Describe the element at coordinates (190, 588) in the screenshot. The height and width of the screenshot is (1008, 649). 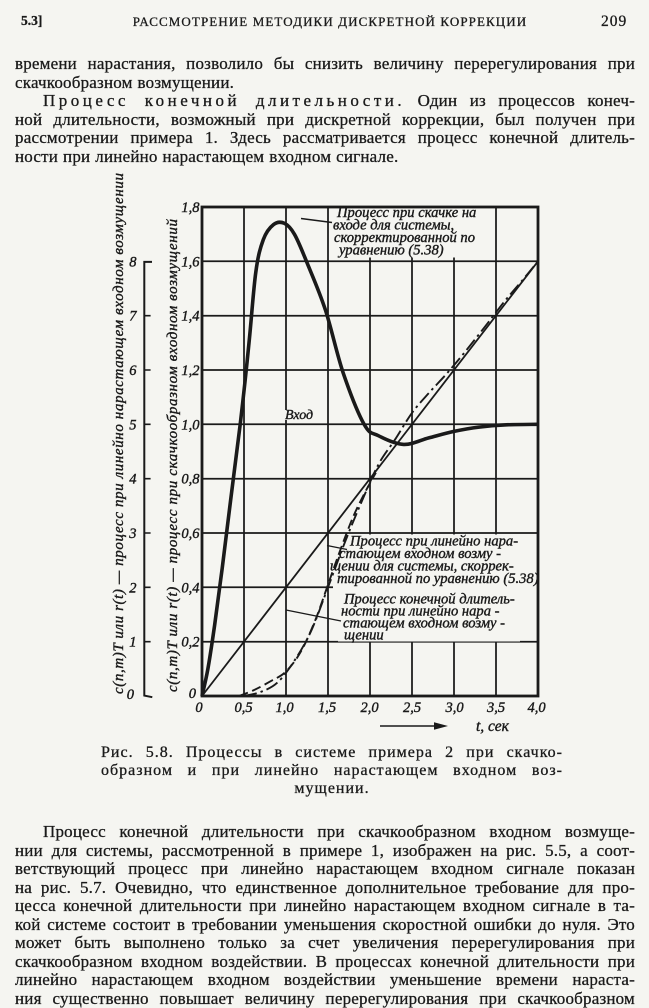
I see `svg-text: 0,4` at that location.